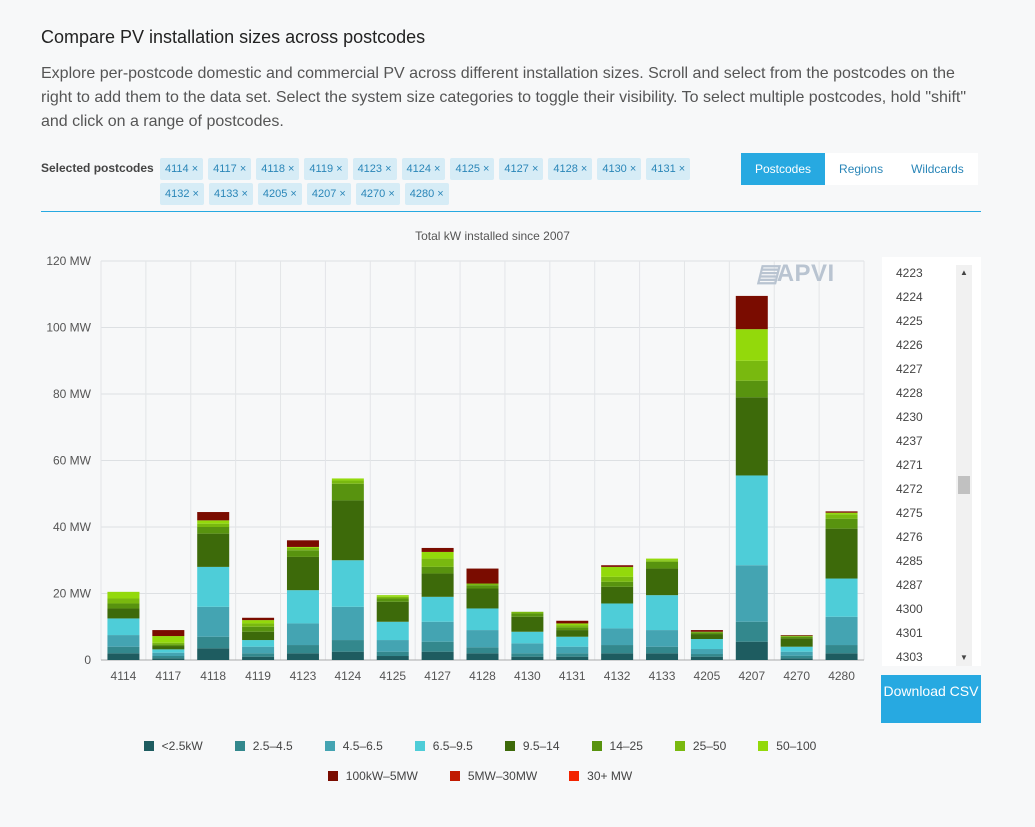 This screenshot has height=827, width=1035. Describe the element at coordinates (700, 746) in the screenshot. I see `legend-item: 25–50` at that location.